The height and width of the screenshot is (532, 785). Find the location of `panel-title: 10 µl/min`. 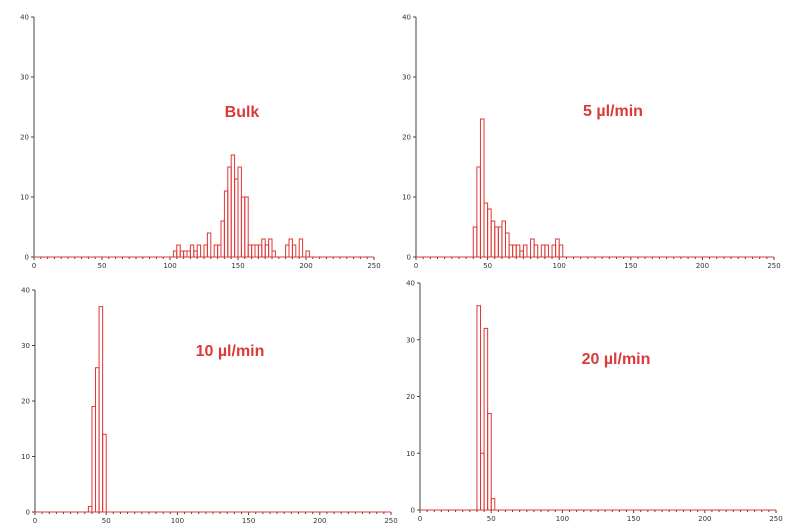

panel-title: 10 µl/min is located at coordinates (230, 351).